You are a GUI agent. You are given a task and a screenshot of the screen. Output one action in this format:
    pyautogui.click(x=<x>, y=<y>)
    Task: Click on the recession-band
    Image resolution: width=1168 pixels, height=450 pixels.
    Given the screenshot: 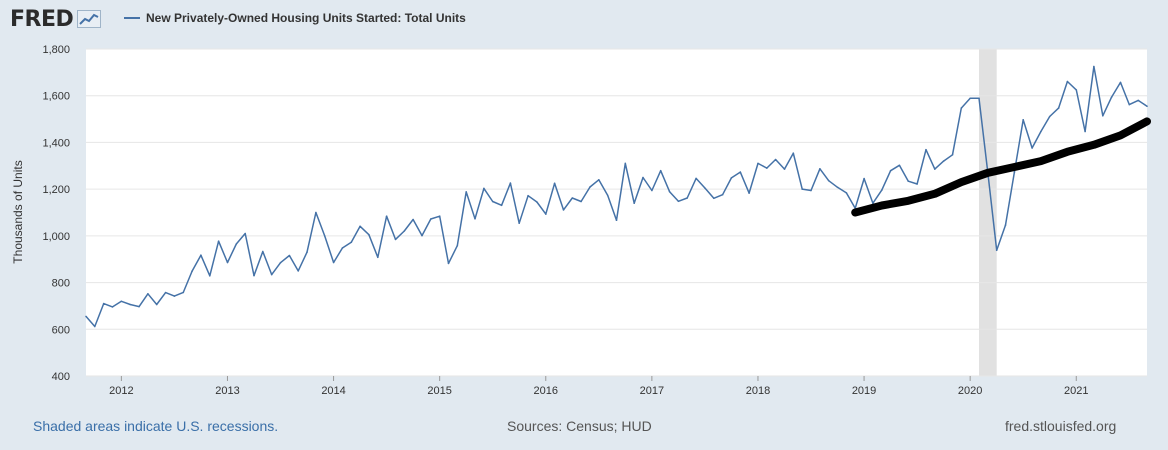 What is the action you would take?
    pyautogui.click(x=988, y=212)
    